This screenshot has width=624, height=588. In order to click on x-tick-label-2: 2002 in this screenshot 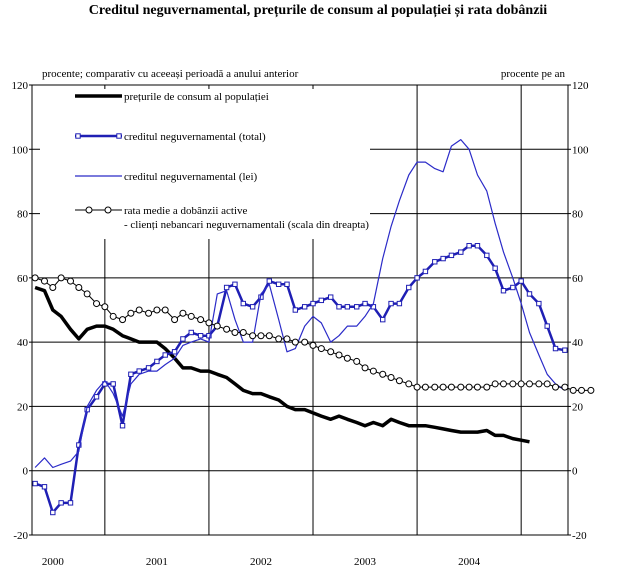, I will do `click(261, 562)`.